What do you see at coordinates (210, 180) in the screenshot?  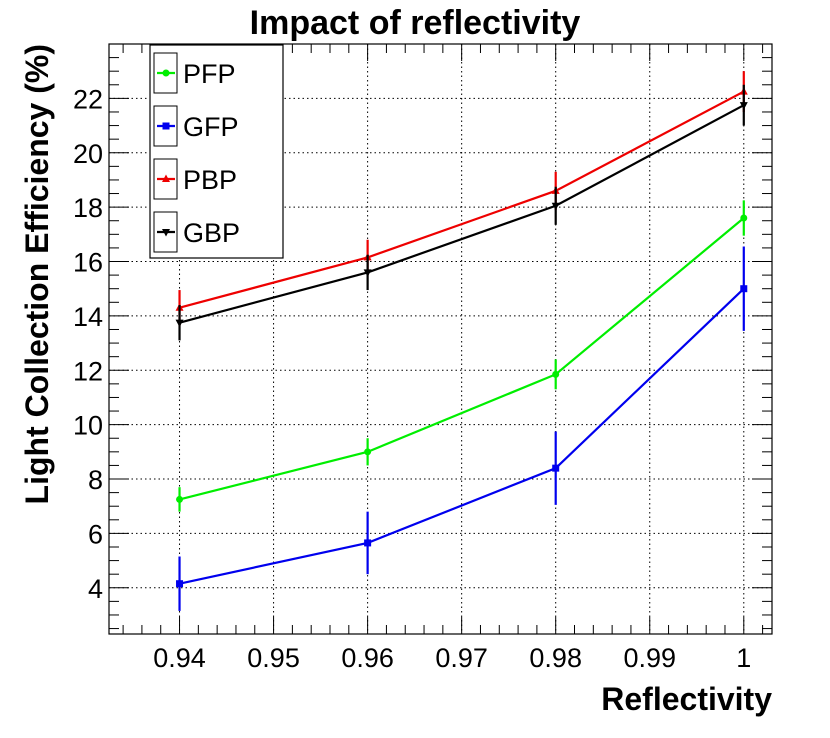 I see `legend-label: PBP` at bounding box center [210, 180].